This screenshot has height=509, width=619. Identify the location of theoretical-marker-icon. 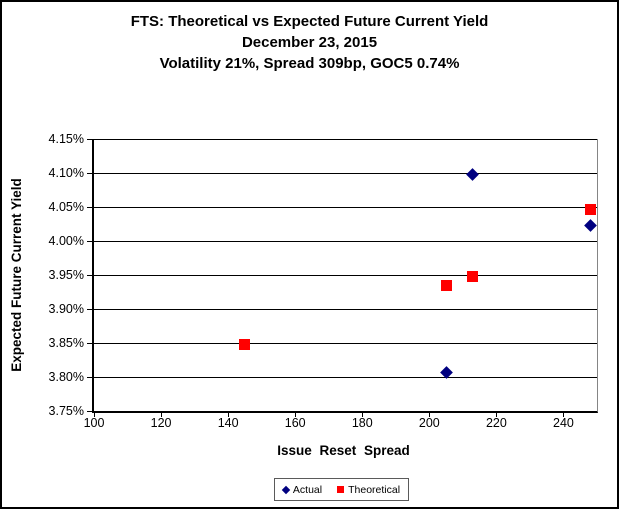
(341, 489).